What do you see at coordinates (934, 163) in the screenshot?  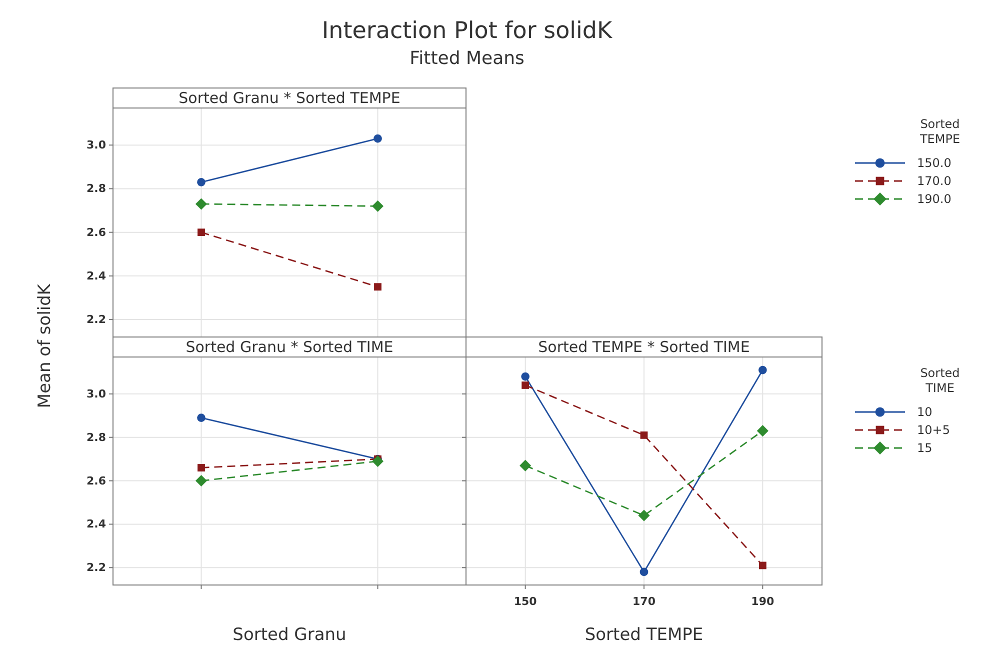 I see `legend-label: 150.0` at bounding box center [934, 163].